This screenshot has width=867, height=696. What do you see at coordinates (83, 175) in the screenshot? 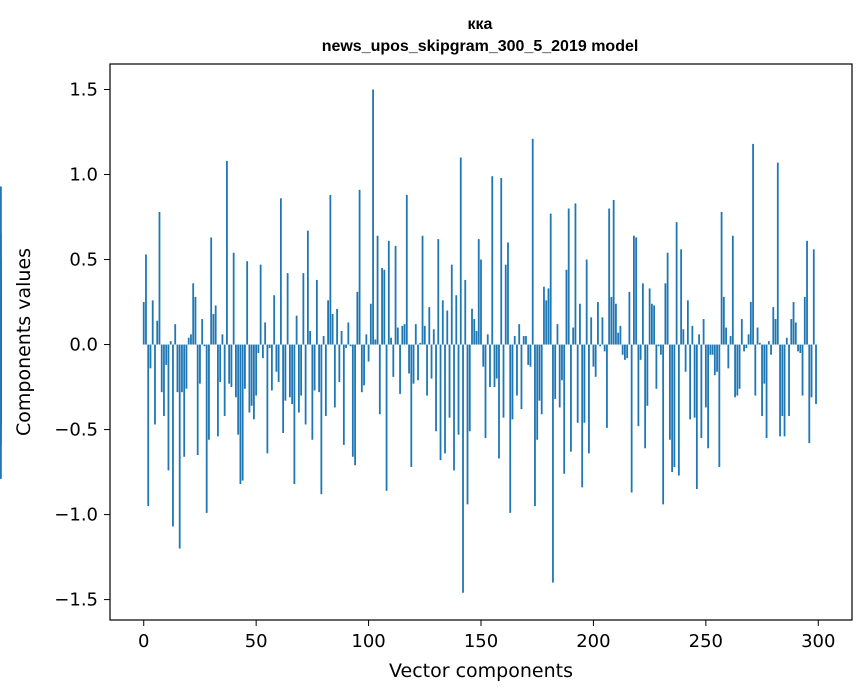
I see `y-tick-label: 1.0` at bounding box center [83, 175].